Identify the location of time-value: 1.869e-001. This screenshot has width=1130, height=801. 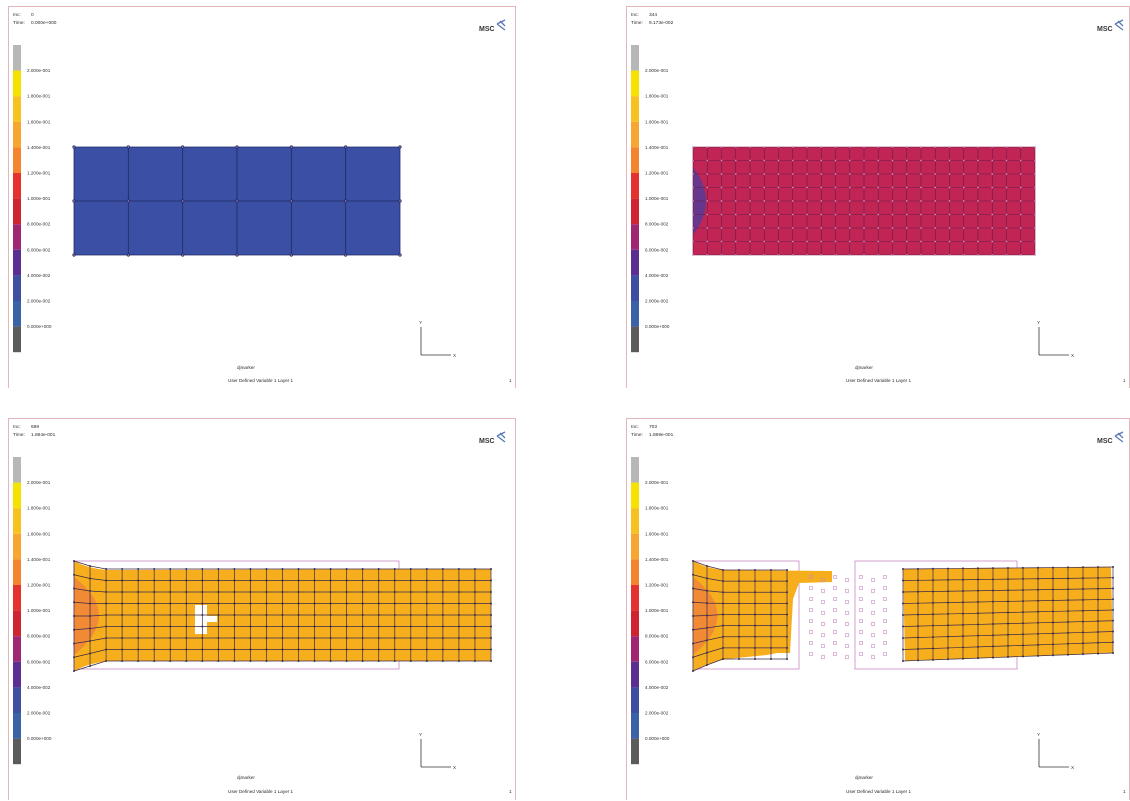
(661, 435).